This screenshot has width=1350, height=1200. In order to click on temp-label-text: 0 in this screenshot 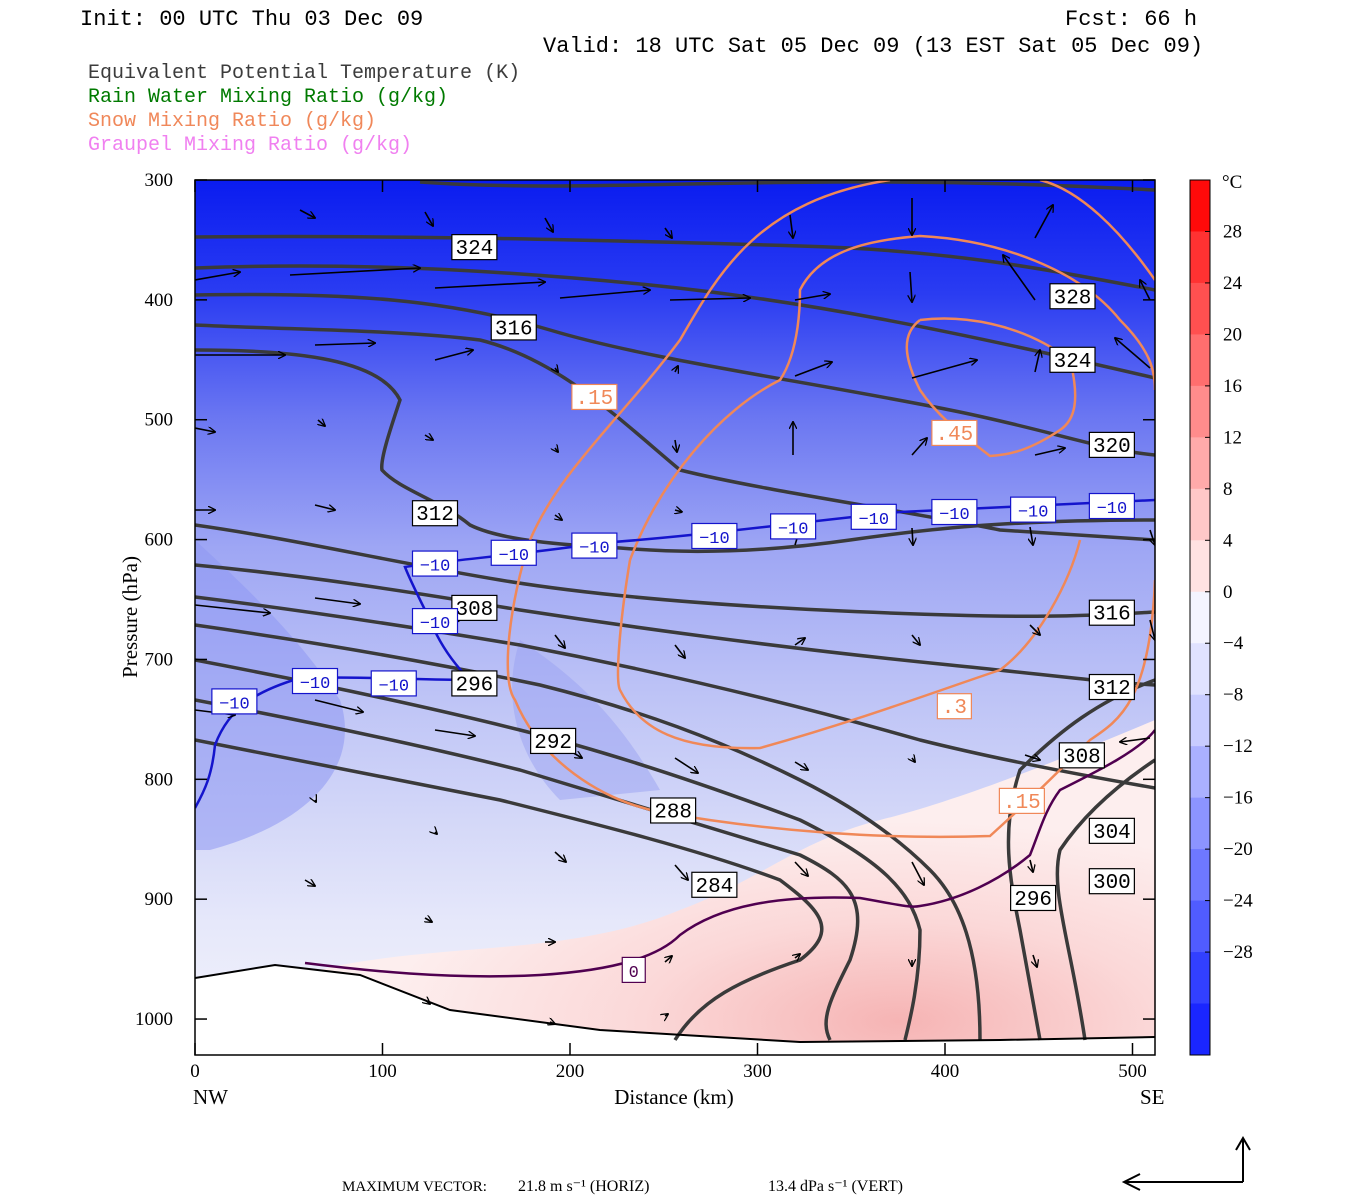, I will do `click(634, 973)`.